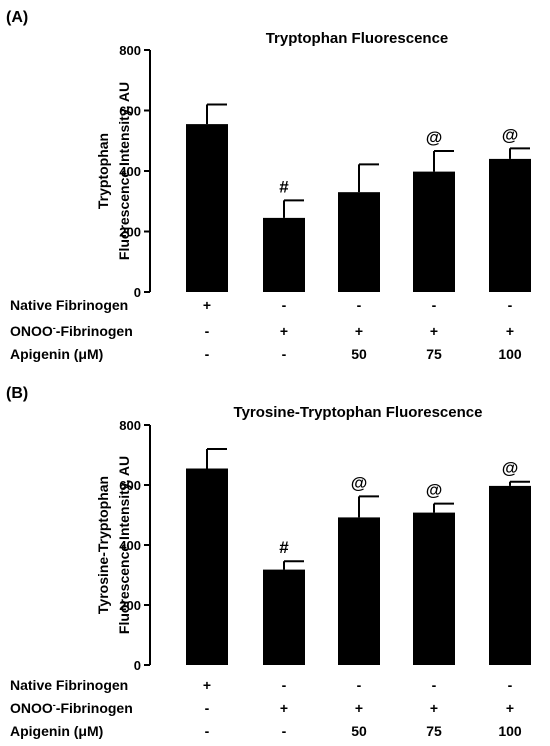 The image size is (550, 746). I want to click on y-axis-label: Tryptophan, so click(103, 171).